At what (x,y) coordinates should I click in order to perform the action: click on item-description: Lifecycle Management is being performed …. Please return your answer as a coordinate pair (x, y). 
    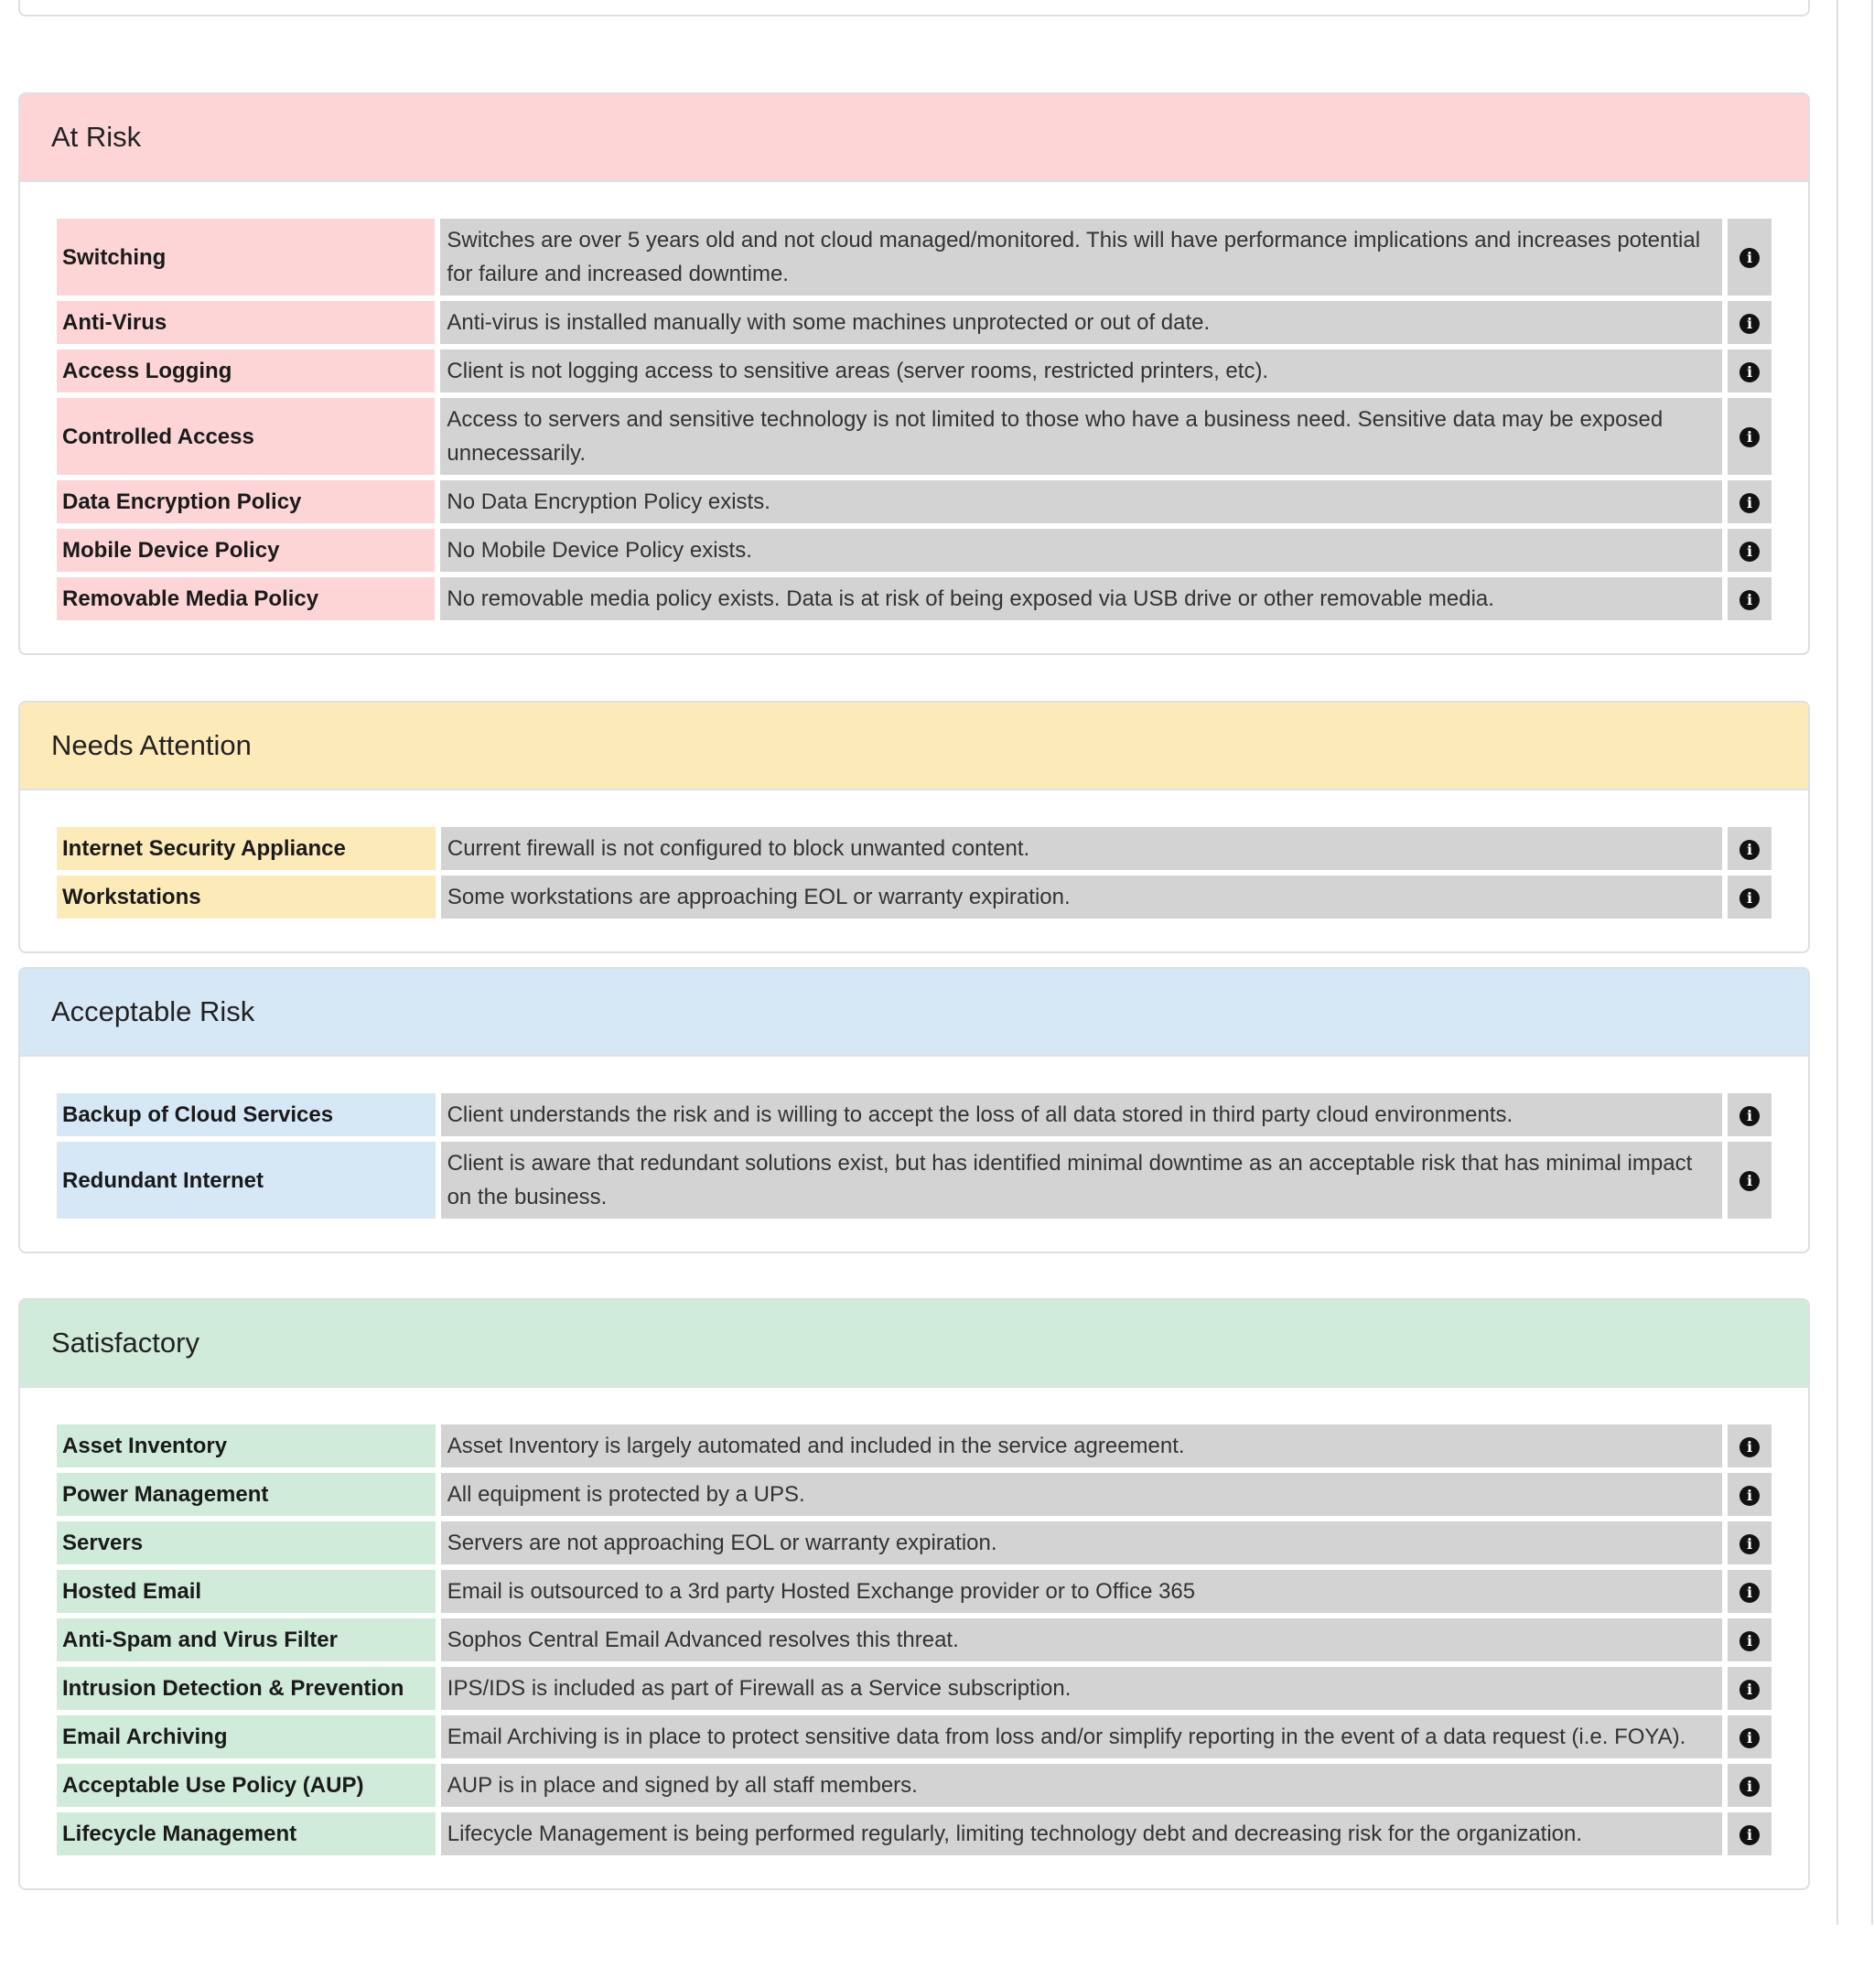
    Looking at the image, I should click on (1081, 1834).